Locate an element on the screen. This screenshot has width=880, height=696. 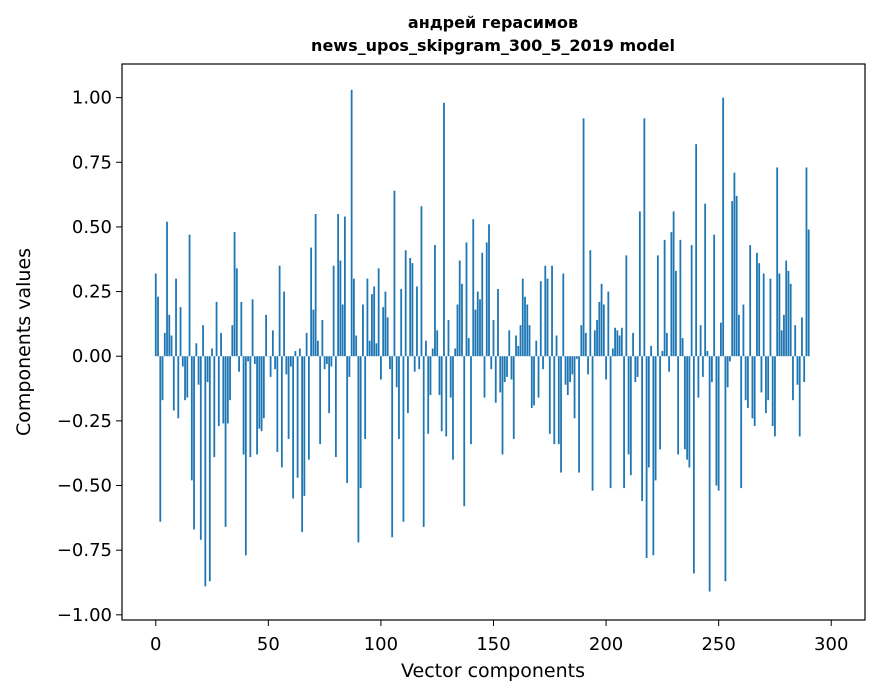
y-axis-ticks: −1.00 −0.75 −0.50 −0.25 0.00 0.25 0.50 0.75 1.00 is located at coordinates (89, 357).